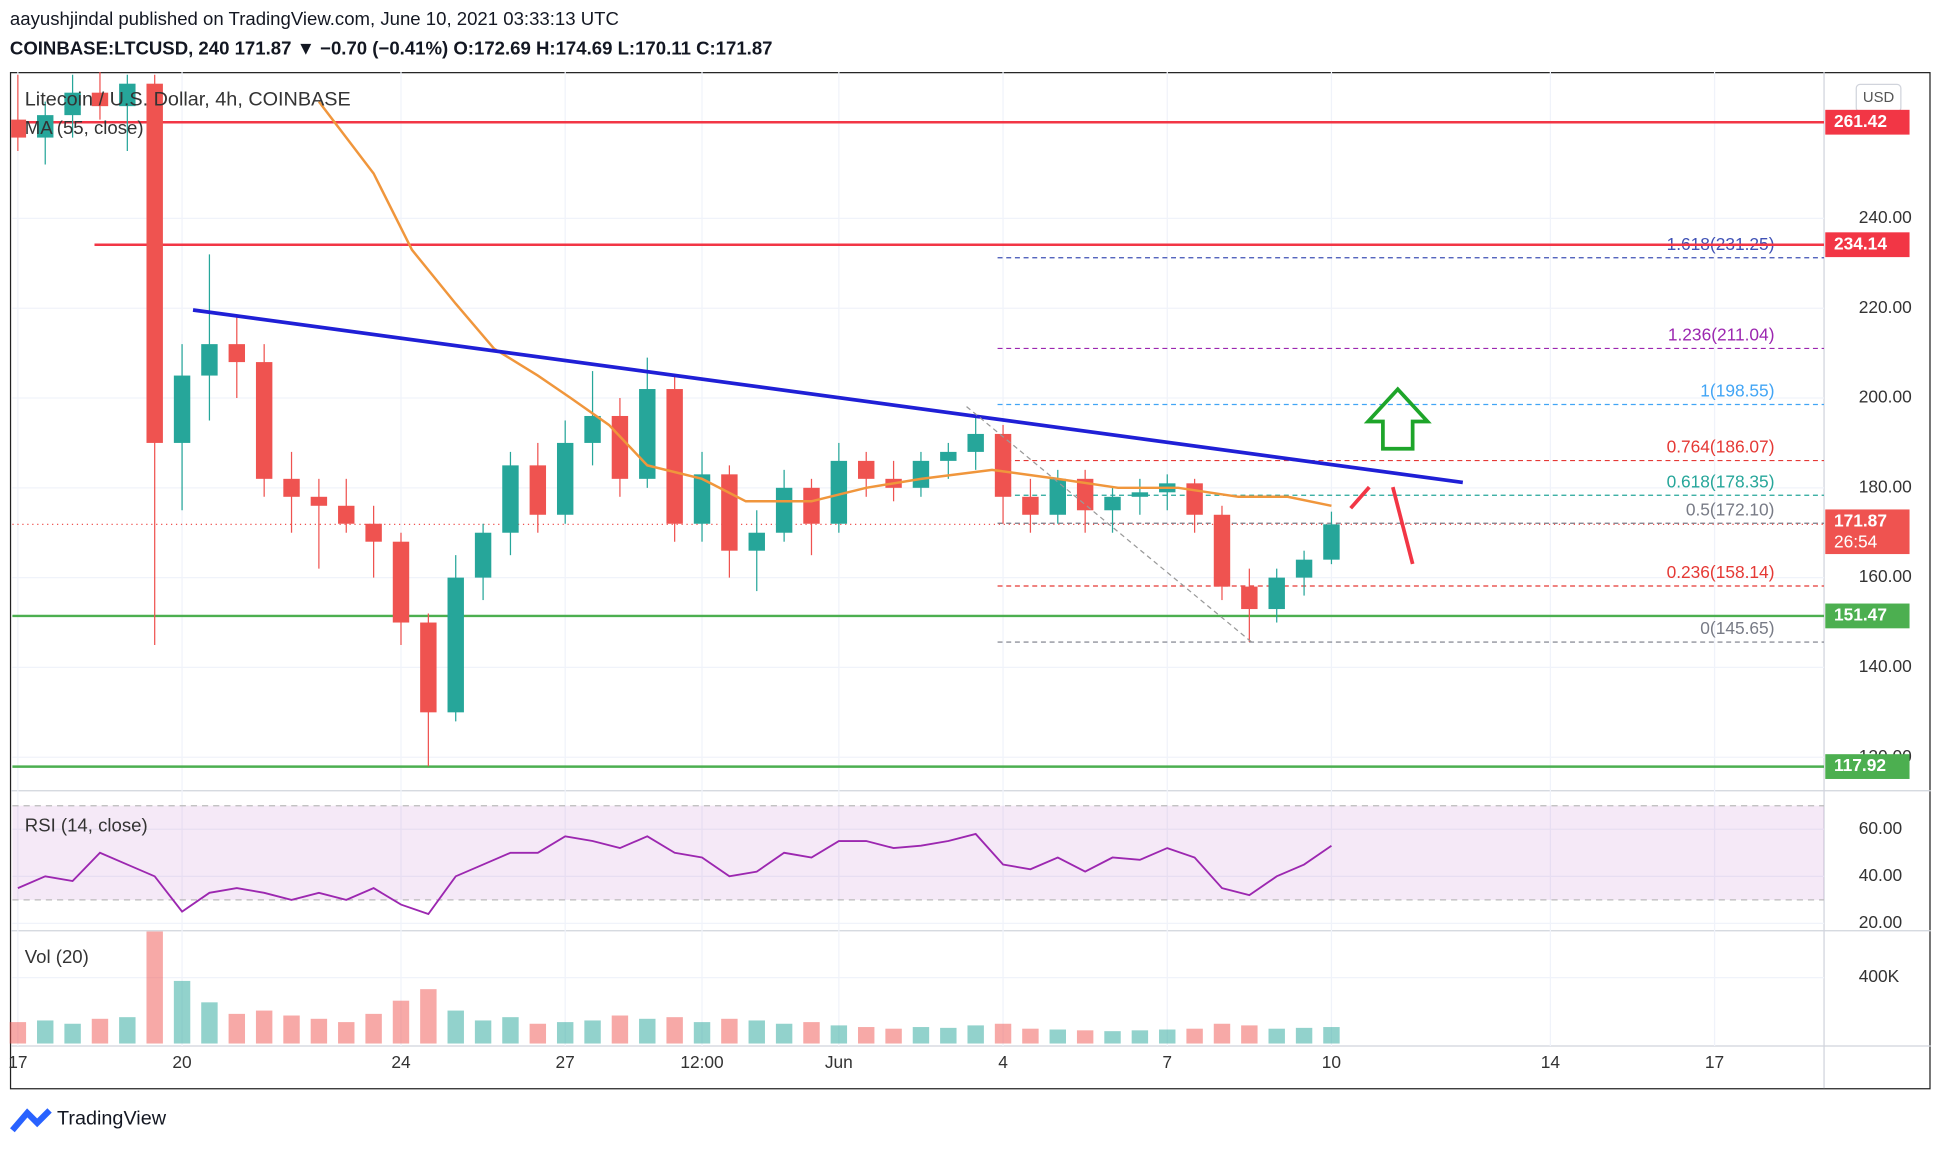  I want to click on rsi-line, so click(674, 874).